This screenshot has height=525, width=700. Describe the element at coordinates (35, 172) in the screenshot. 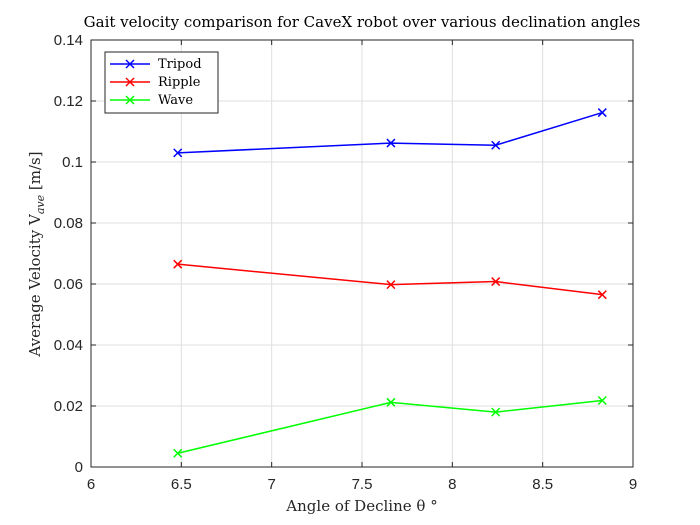

I see `y-axis-label-unit: [m/s]` at that location.